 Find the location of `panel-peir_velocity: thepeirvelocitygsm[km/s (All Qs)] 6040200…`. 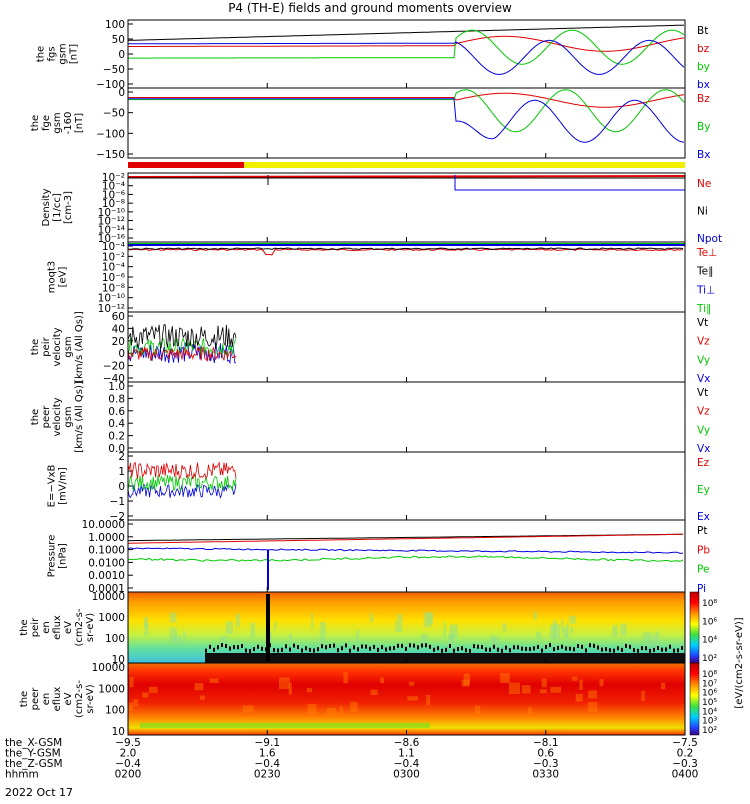

panel-peir_velocity: thepeirvelocitygsm[km/s (All Qs)] 6040200… is located at coordinates (370, 348).